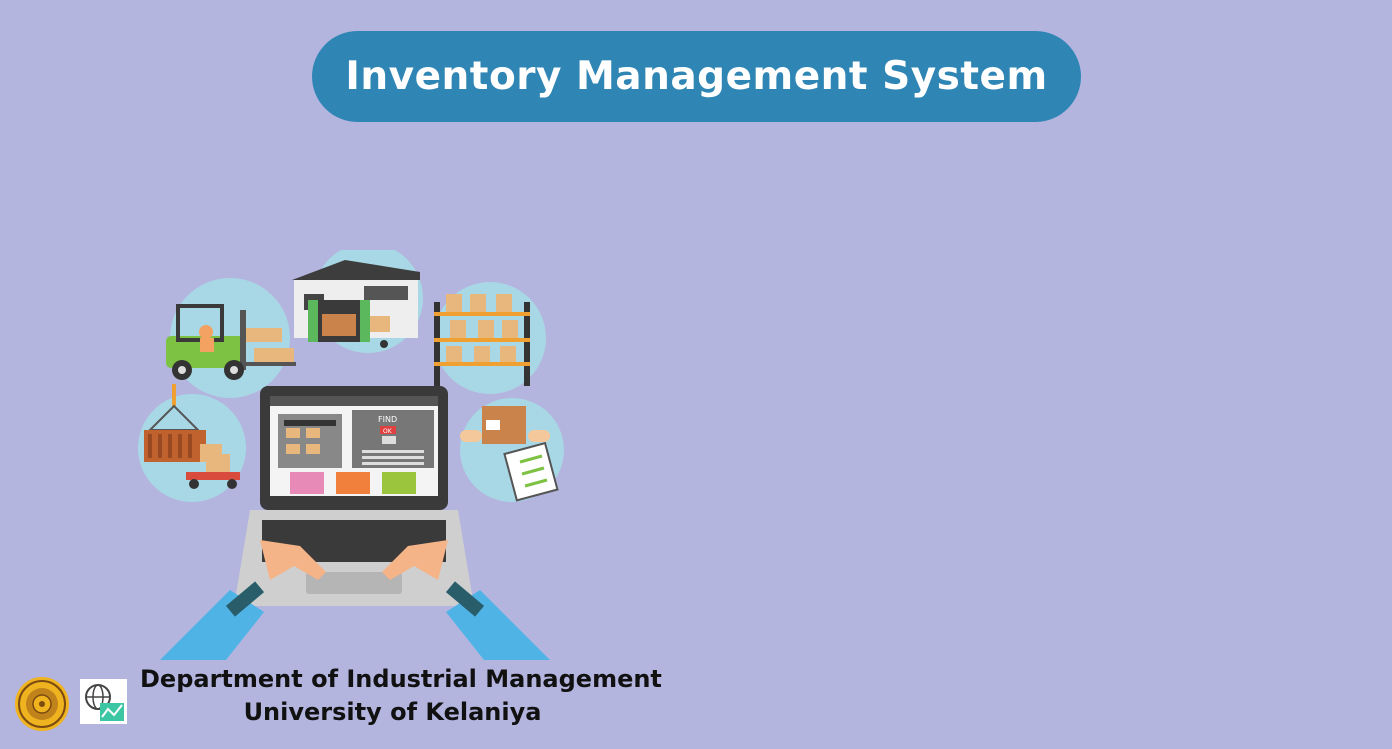 Image resolution: width=1392 pixels, height=749 pixels. Describe the element at coordinates (103, 701) in the screenshot. I see `department-logo-icon` at that location.